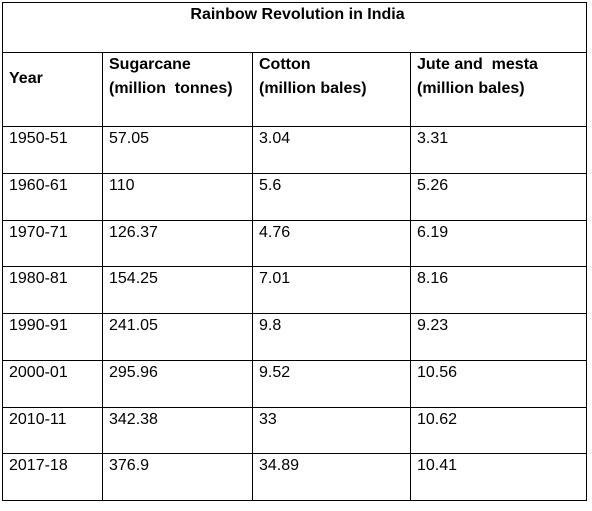 The height and width of the screenshot is (511, 592). What do you see at coordinates (177, 196) in the screenshot?
I see `cell-sugarcane: 110` at bounding box center [177, 196].